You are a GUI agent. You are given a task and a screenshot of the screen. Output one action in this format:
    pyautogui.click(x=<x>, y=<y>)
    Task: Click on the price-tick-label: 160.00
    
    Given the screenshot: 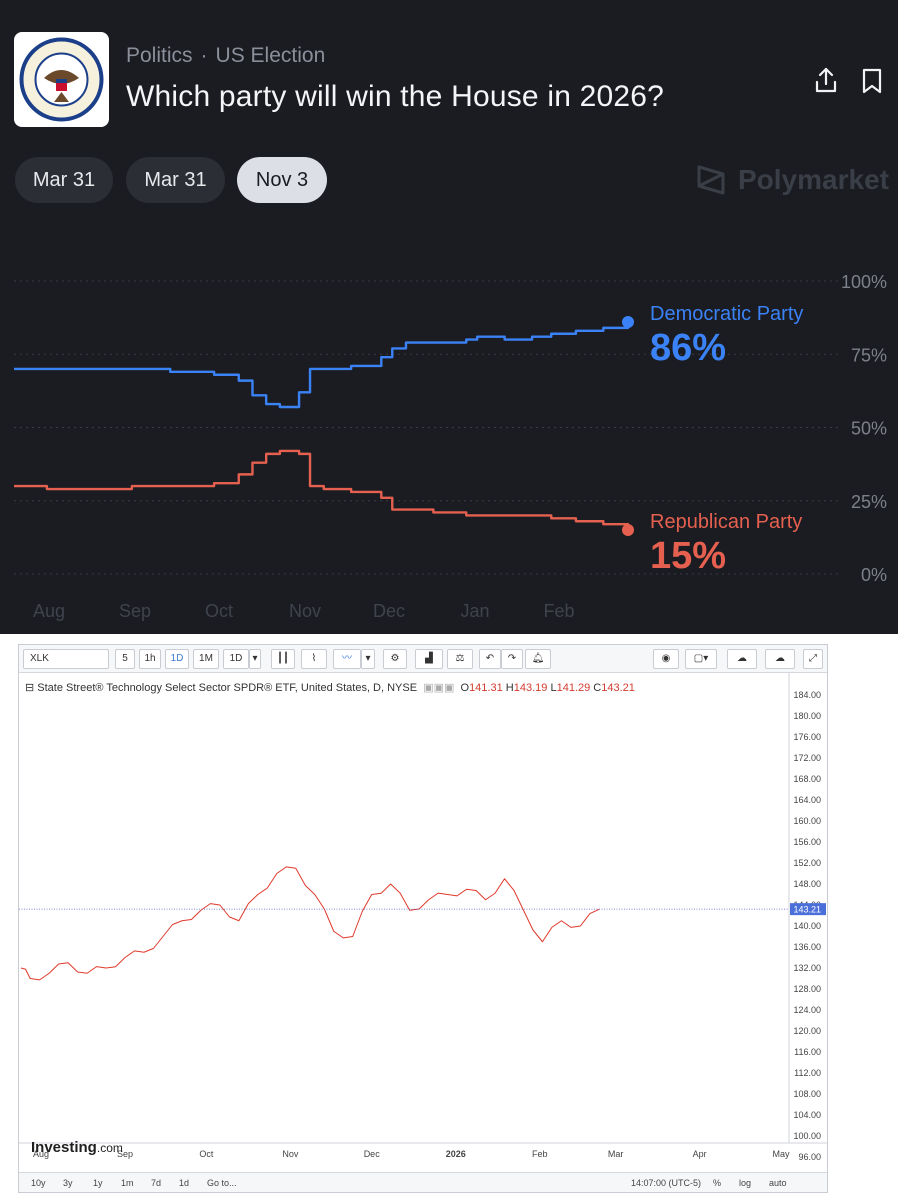 What is the action you would take?
    pyautogui.click(x=807, y=821)
    